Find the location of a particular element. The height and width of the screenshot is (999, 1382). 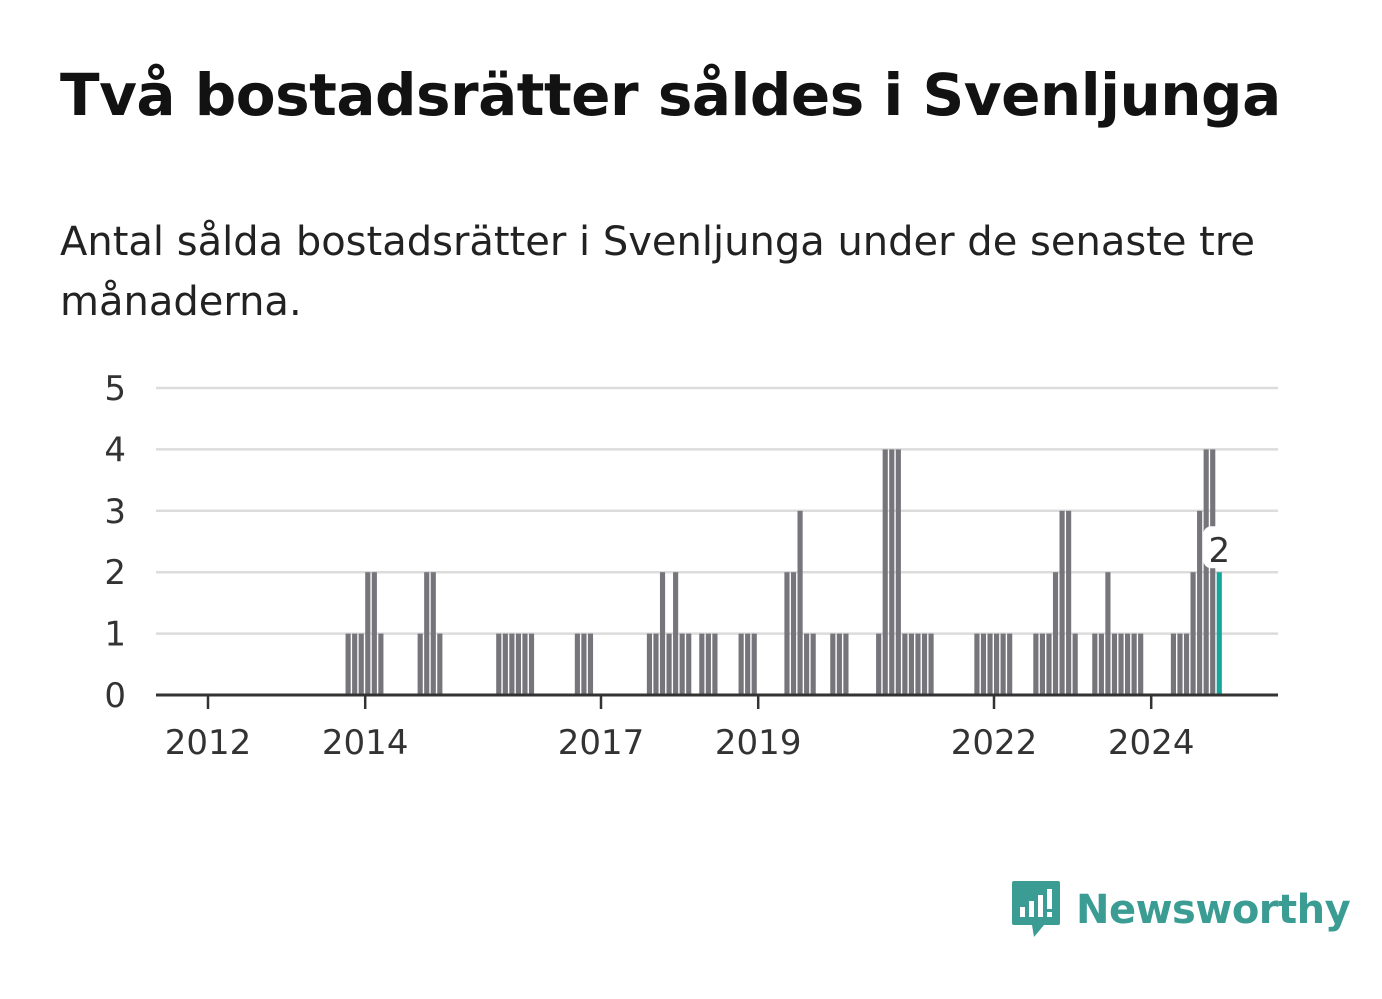

y-tick-label: 1 is located at coordinates (115, 635).